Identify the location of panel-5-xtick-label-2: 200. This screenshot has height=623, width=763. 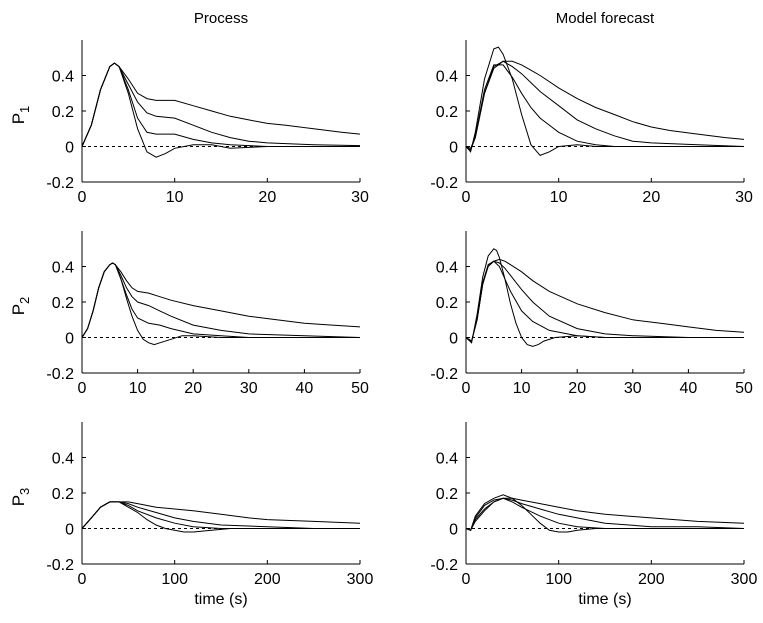
(267, 579).